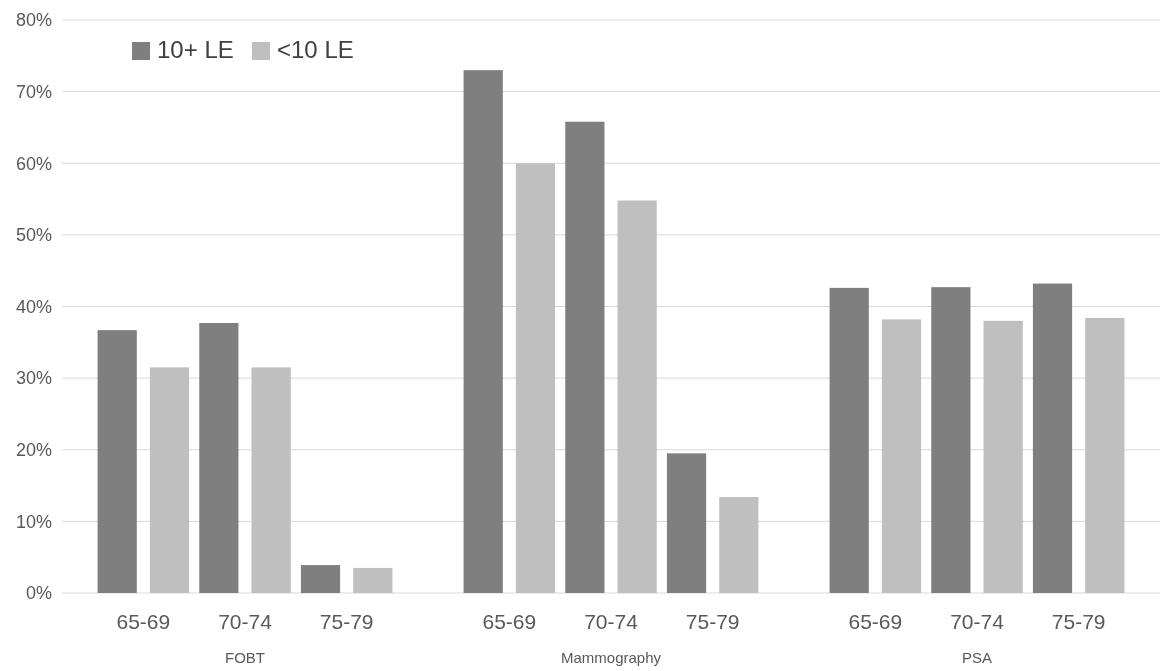  Describe the element at coordinates (38, 593) in the screenshot. I see `y-tick-label: 0%` at that location.